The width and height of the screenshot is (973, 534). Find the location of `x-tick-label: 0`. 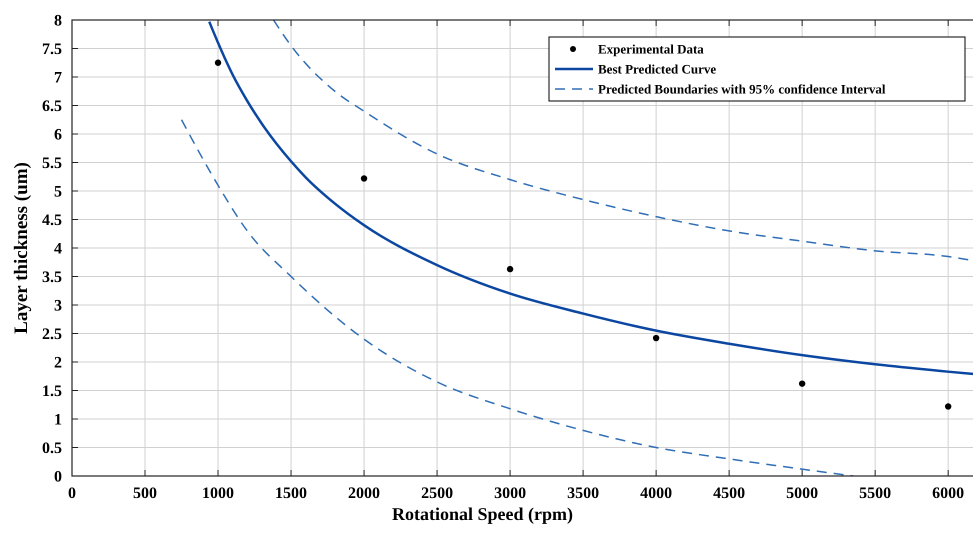

x-tick-label: 0 is located at coordinates (72, 493).